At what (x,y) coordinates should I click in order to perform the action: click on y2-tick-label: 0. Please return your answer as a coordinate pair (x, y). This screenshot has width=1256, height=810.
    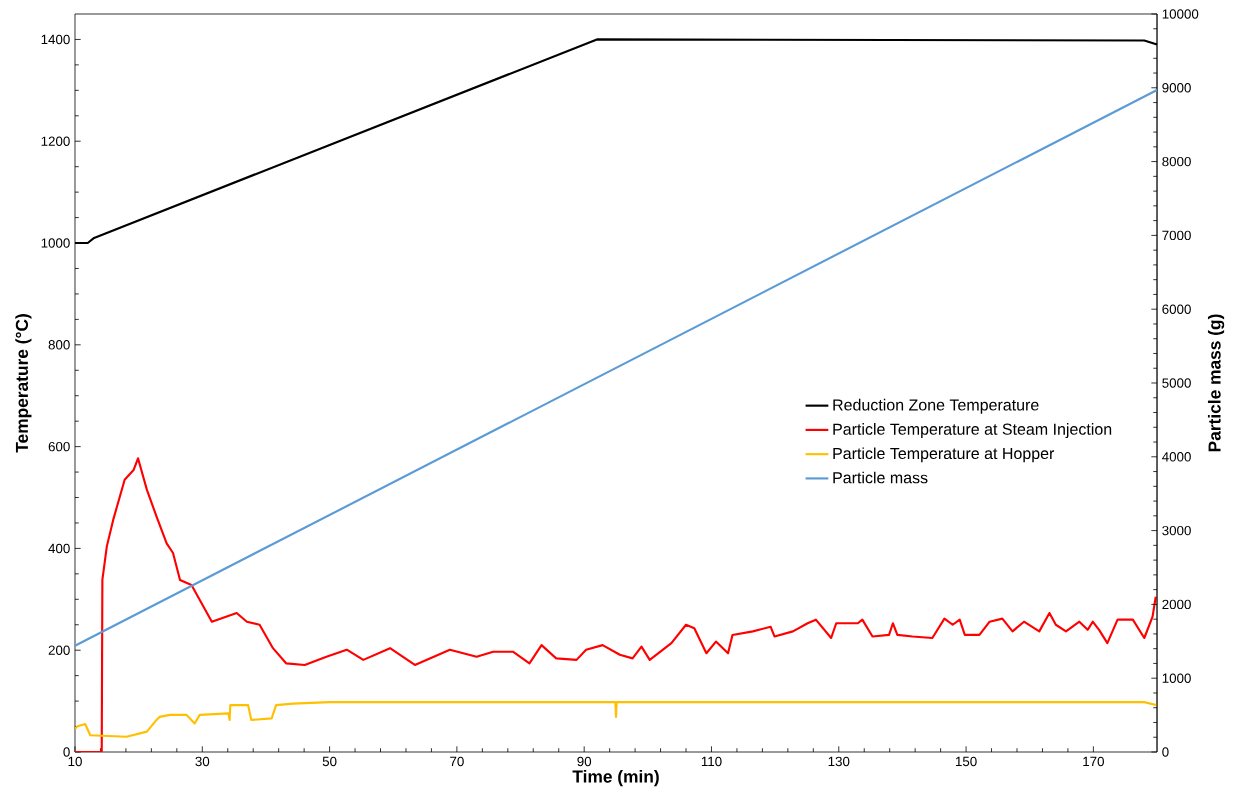
    Looking at the image, I should click on (1165, 752).